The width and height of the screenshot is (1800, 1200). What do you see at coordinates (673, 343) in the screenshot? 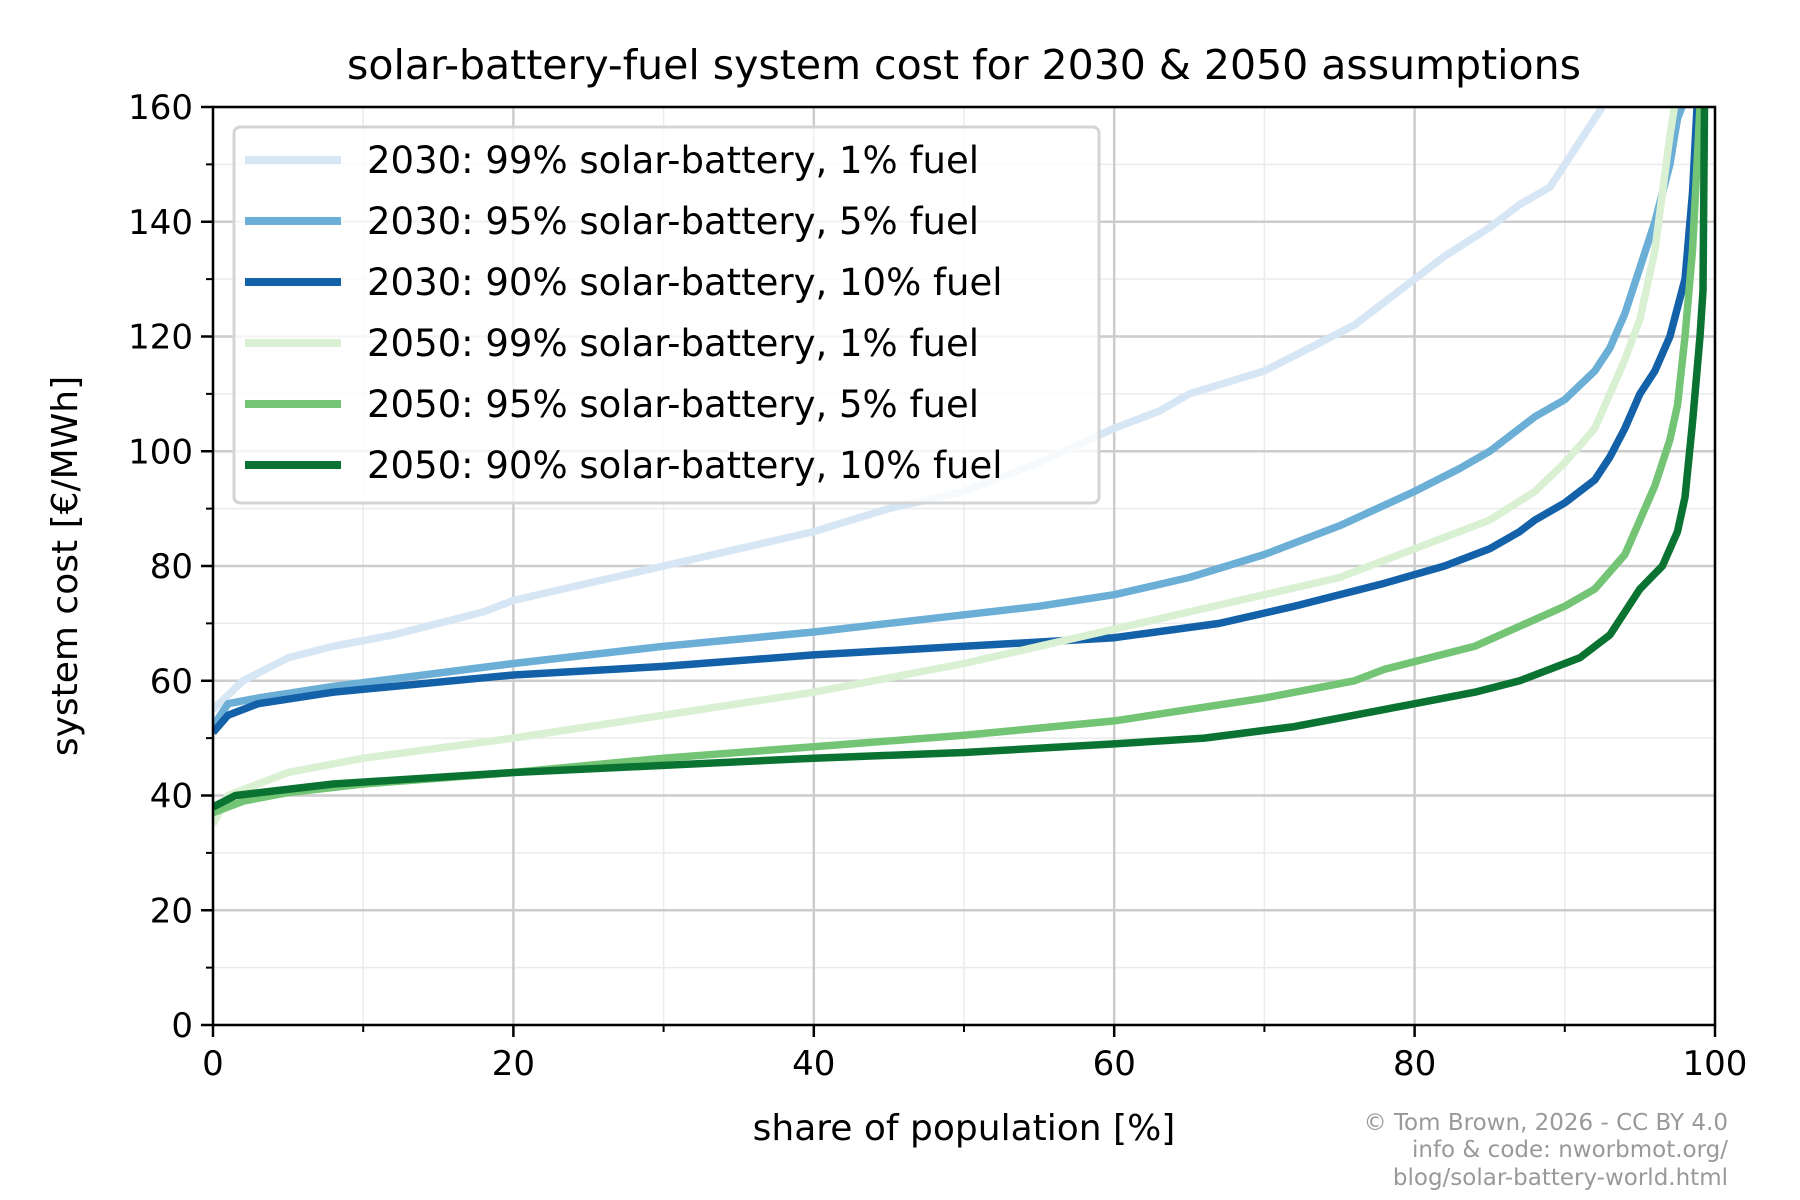
I see `legend-label: 2050: 99% solar-battery, 1% fuel` at bounding box center [673, 343].